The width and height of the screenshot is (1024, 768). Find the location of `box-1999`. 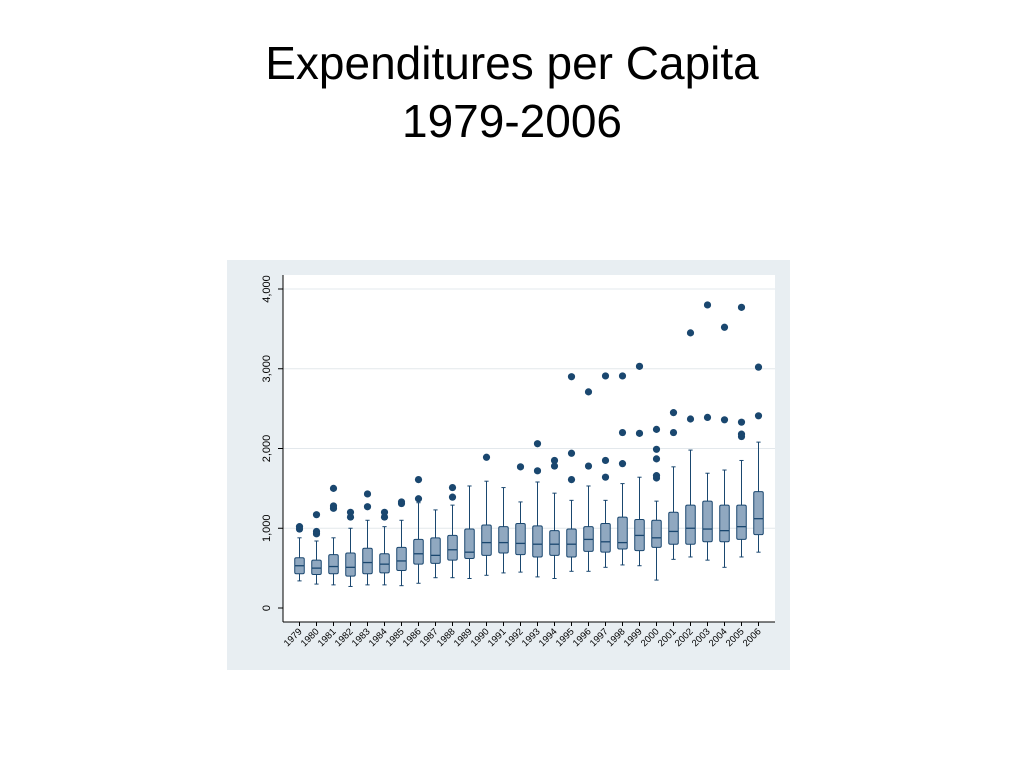

box-1999 is located at coordinates (639, 464).